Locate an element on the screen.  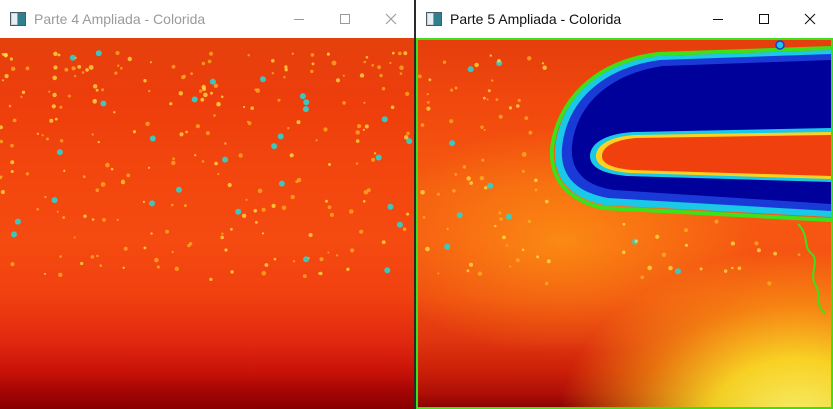
window-title: Parte 5 Ampliada - Colorida is located at coordinates (536, 19).